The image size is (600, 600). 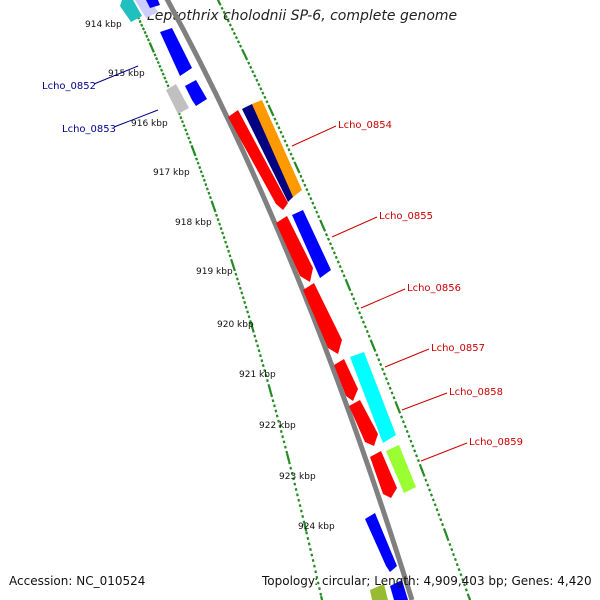 What do you see at coordinates (383, 474) in the screenshot?
I see `feature-red-lcho0859` at bounding box center [383, 474].